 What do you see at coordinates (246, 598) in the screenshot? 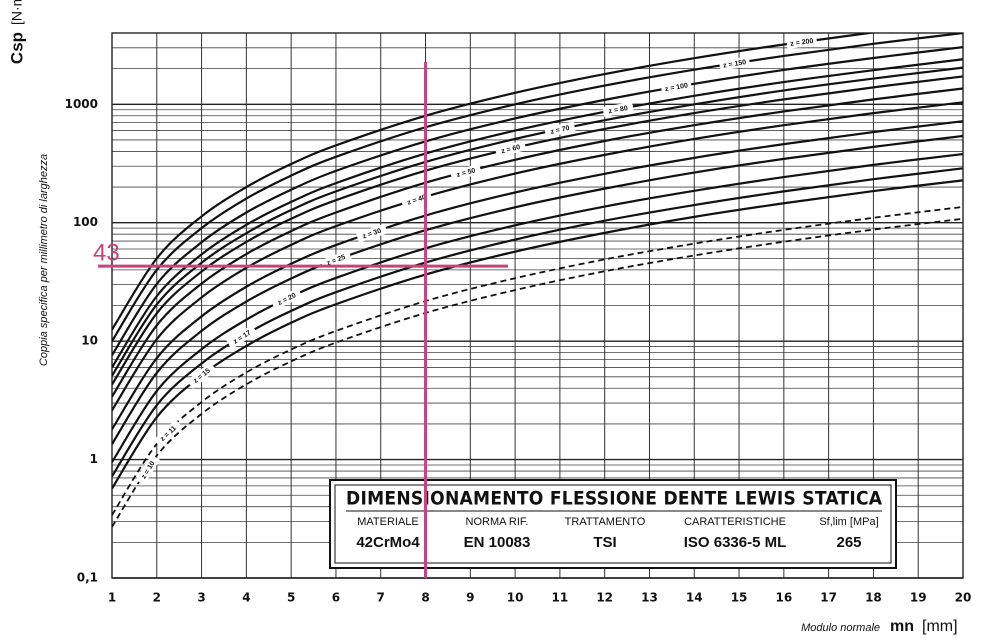
I see `x-tick-label: 4` at bounding box center [246, 598].